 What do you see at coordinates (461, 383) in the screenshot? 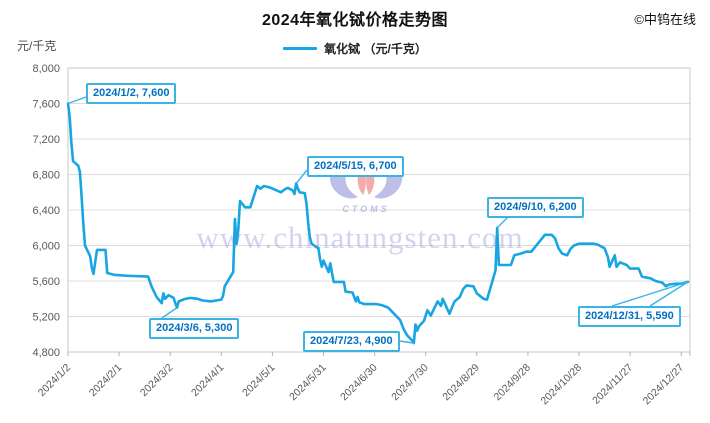
I see `x-tick-label: 2024/8/29` at bounding box center [461, 383].